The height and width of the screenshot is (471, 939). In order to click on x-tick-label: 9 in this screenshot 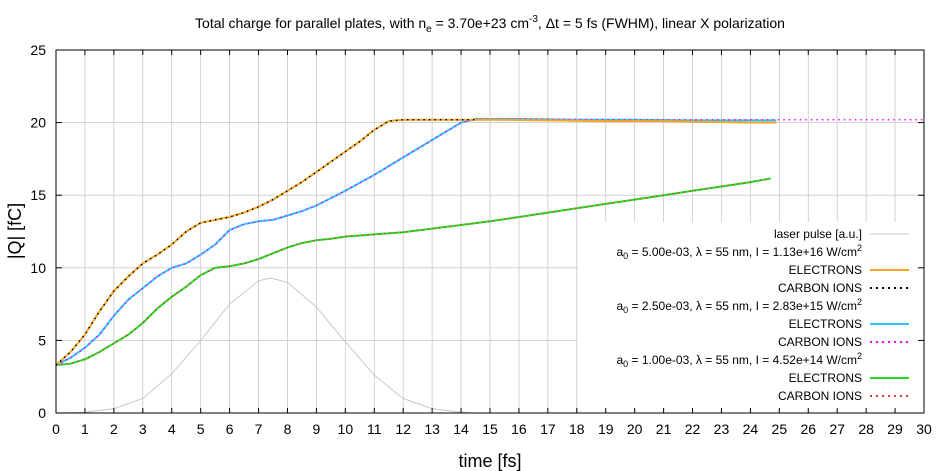, I will do `click(317, 429)`.